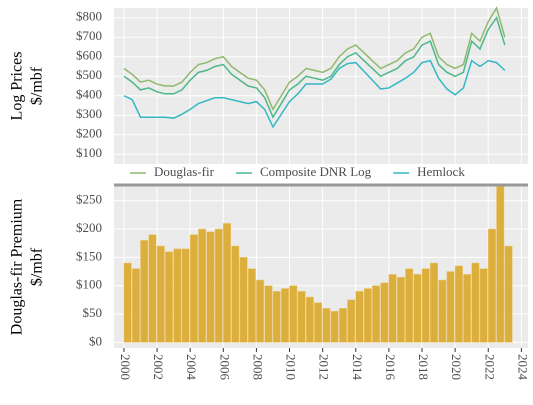  Describe the element at coordinates (441, 171) in the screenshot. I see `legend-label: Hemlock` at that location.